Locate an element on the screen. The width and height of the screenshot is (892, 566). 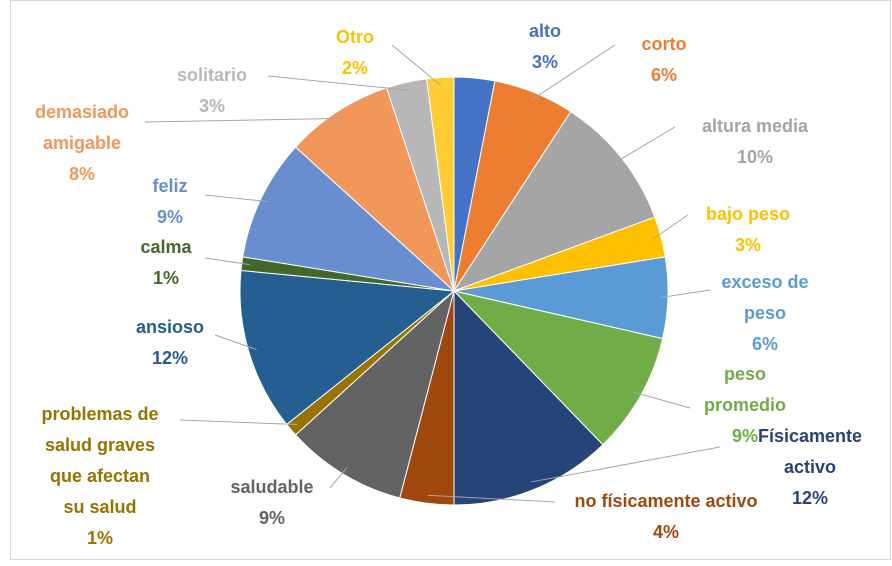
slice-label: feliz is located at coordinates (169, 186).